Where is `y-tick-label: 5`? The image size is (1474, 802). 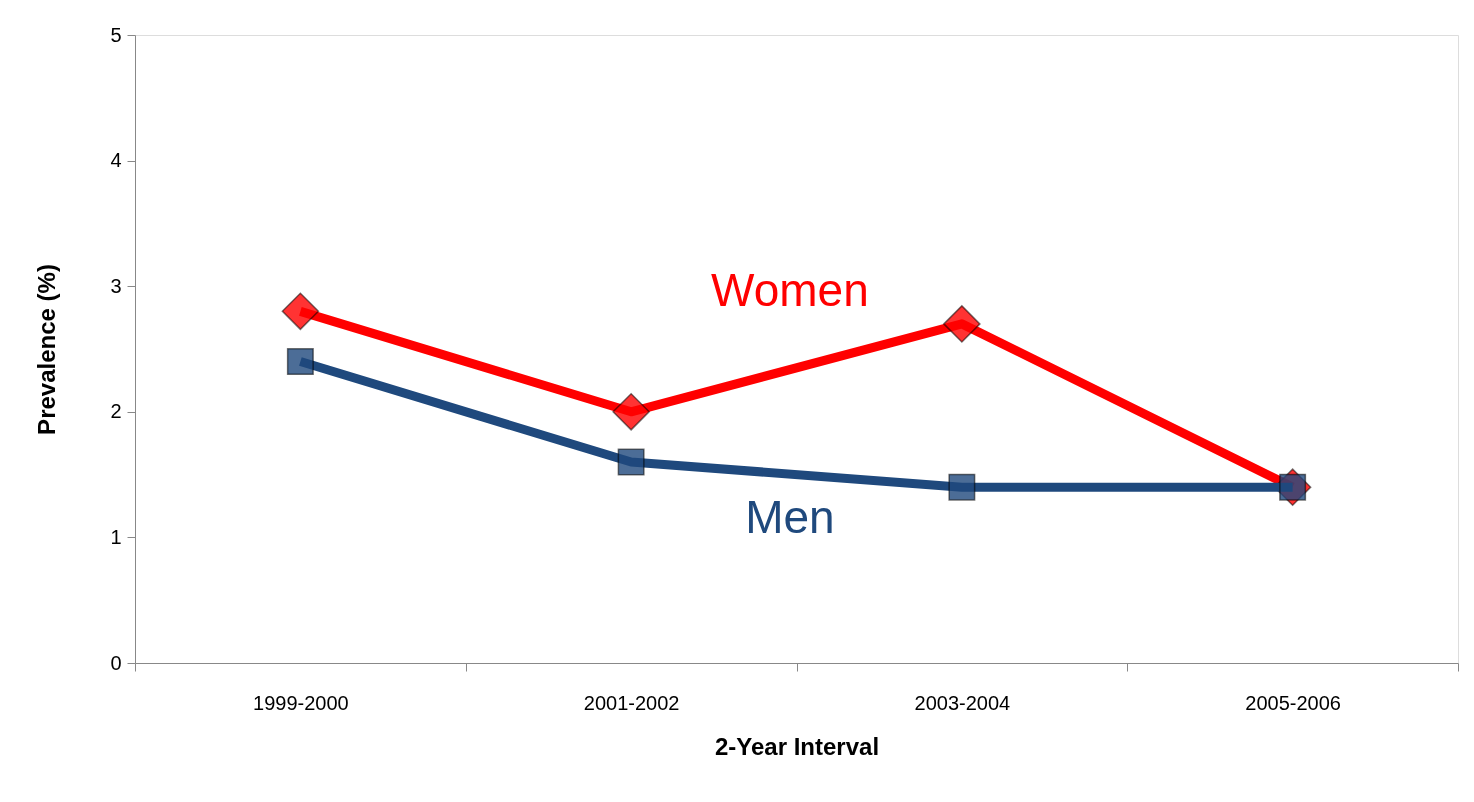
y-tick-label: 5 is located at coordinates (116, 34).